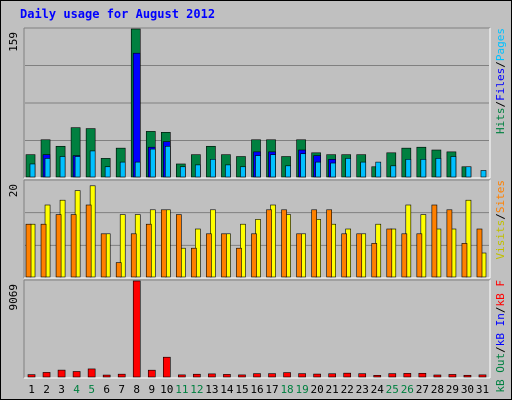  Describe the element at coordinates (437, 389) in the screenshot. I see `x-tick-label: 28` at that location.